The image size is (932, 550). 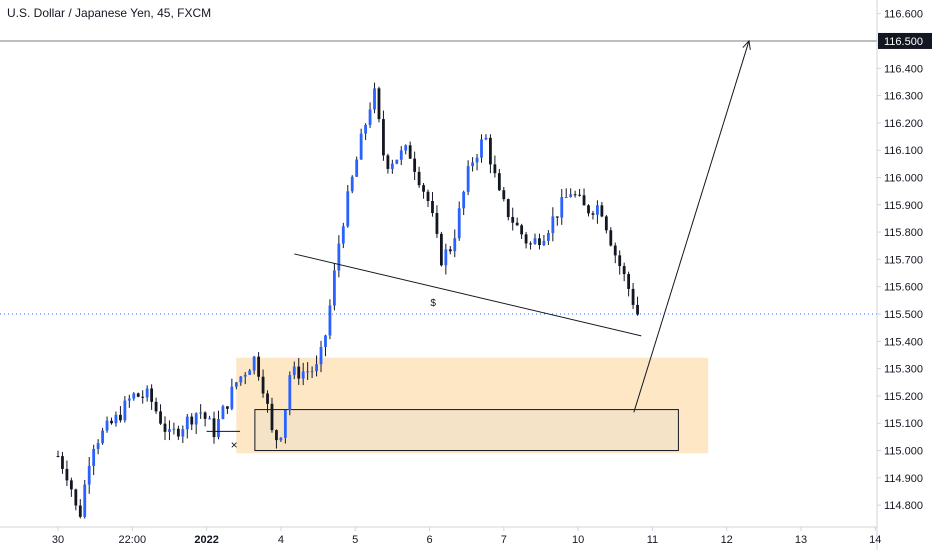 I want to click on projection-arrow-line, so click(x=691, y=226).